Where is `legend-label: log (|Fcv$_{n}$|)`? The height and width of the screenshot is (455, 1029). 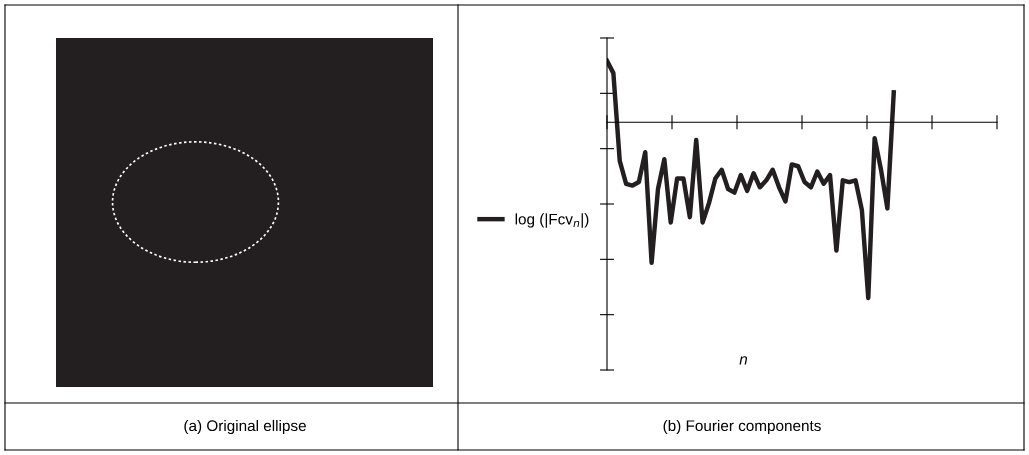 legend-label: log (|Fcv$_{n}$|) is located at coordinates (552, 220).